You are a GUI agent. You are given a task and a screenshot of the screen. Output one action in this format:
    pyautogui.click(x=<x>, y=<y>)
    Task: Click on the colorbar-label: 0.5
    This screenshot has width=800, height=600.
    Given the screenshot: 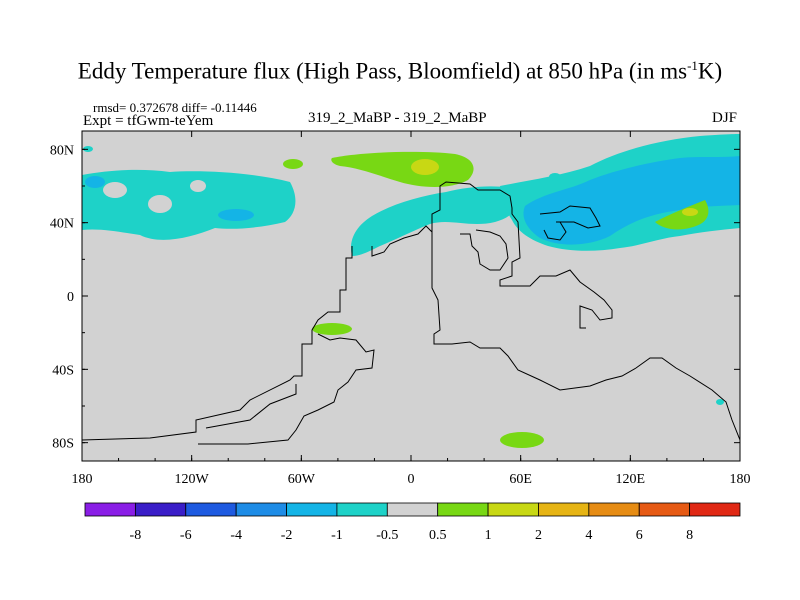 What is the action you would take?
    pyautogui.click(x=438, y=535)
    